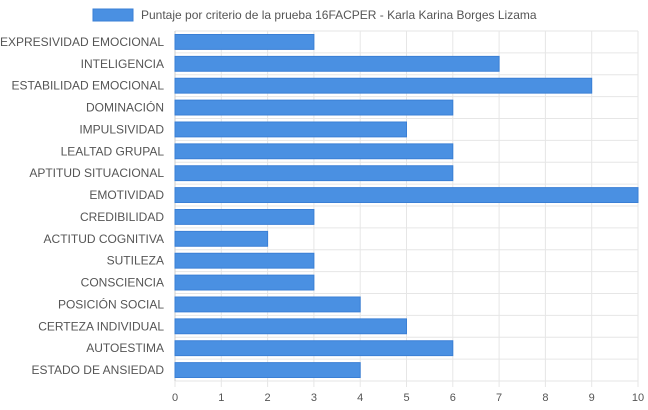  Describe the element at coordinates (268, 398) in the screenshot. I see `x-tick-label: 2` at that location.